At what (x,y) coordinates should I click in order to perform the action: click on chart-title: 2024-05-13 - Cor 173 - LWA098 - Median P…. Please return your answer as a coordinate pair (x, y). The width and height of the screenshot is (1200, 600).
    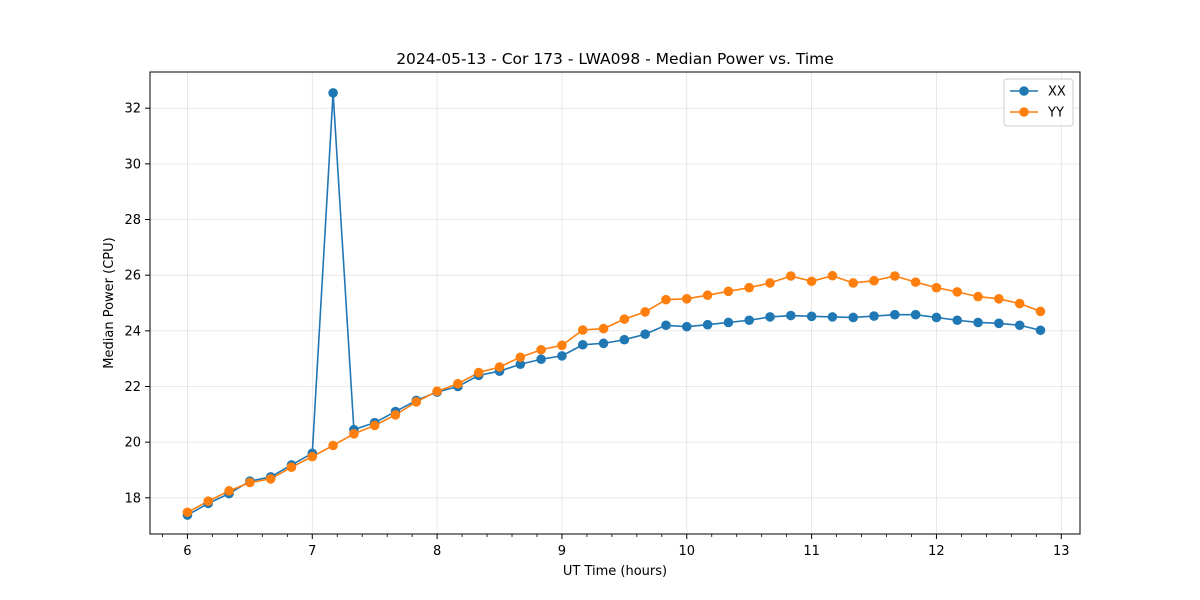
    Looking at the image, I should click on (615, 59).